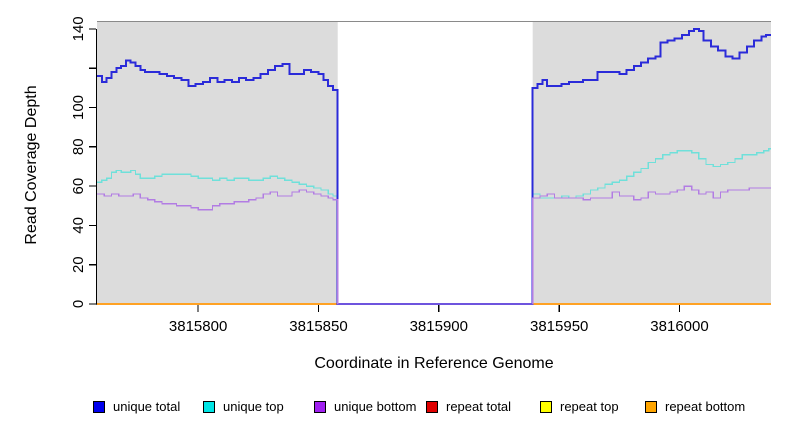 Image resolution: width=792 pixels, height=432 pixels. I want to click on legend-label: repeat total, so click(479, 406).